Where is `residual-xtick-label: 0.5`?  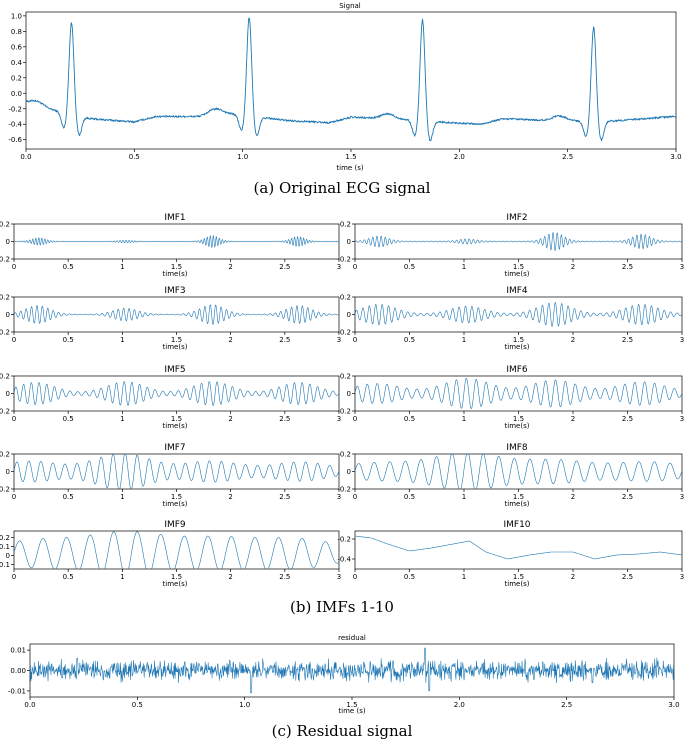
residual-xtick-label: 0.5 is located at coordinates (137, 705).